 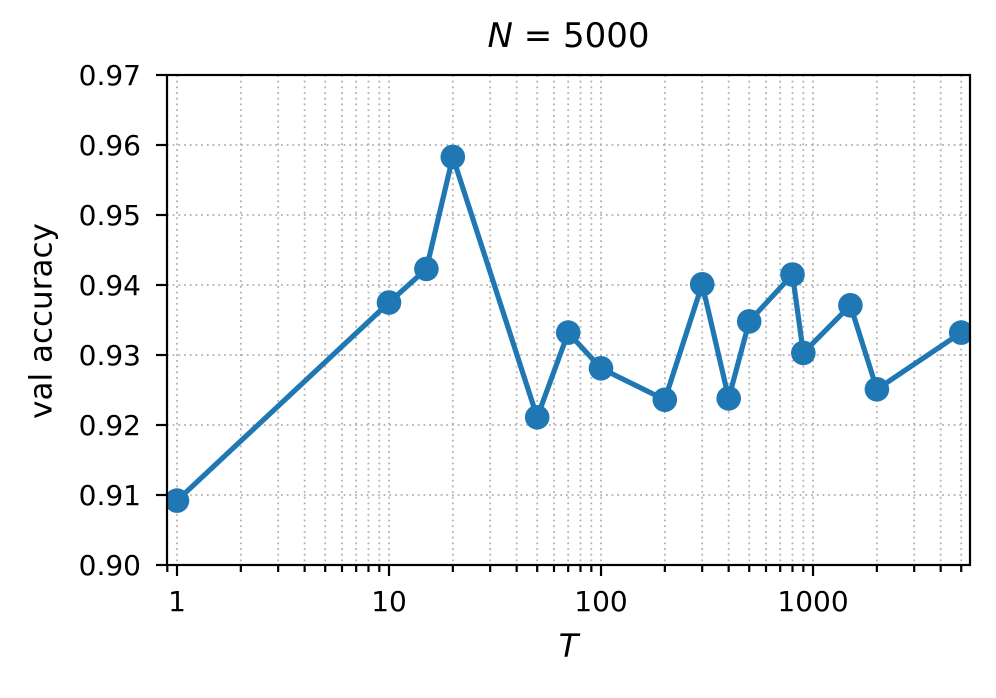 What do you see at coordinates (110, 355) in the screenshot?
I see `y-tick-label: 0.93` at bounding box center [110, 355].